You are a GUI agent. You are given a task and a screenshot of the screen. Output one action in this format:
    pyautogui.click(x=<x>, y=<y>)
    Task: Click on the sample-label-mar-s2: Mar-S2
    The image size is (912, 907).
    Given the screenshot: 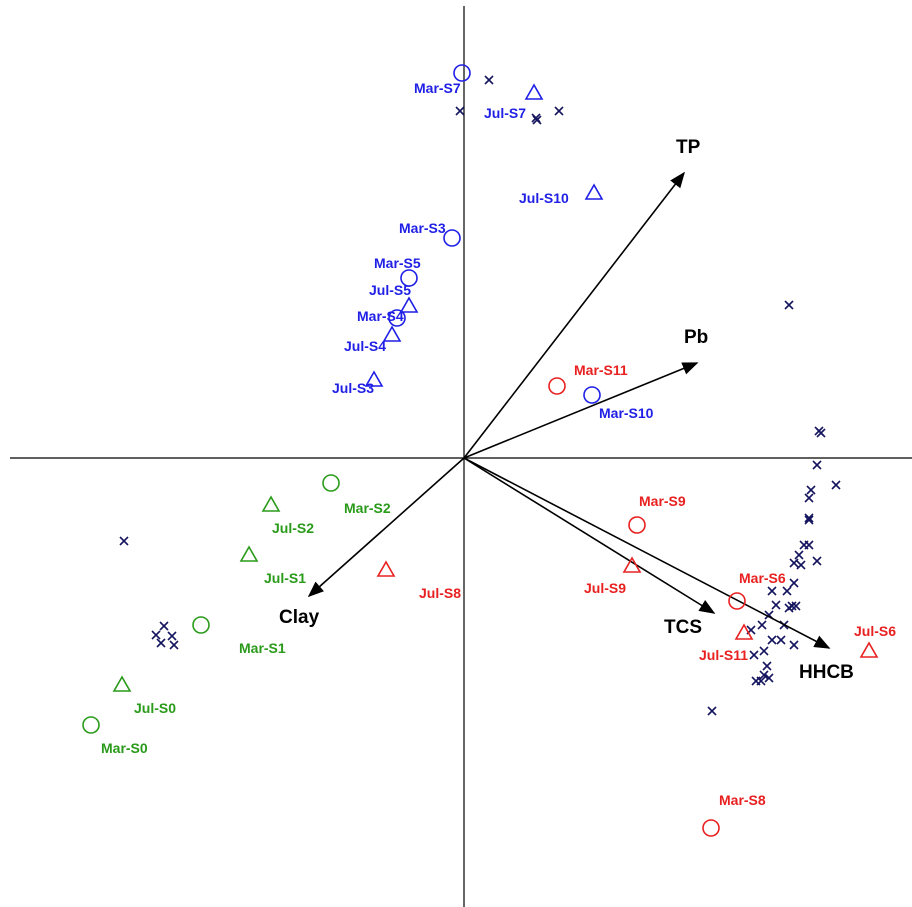 What is the action you would take?
    pyautogui.click(x=367, y=508)
    